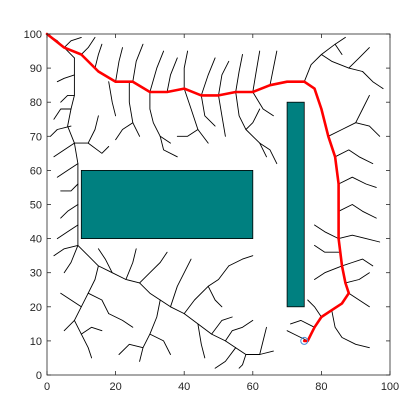 The height and width of the screenshot is (420, 420). Describe the element at coordinates (390, 387) in the screenshot. I see `x-tick-label: 100` at that location.